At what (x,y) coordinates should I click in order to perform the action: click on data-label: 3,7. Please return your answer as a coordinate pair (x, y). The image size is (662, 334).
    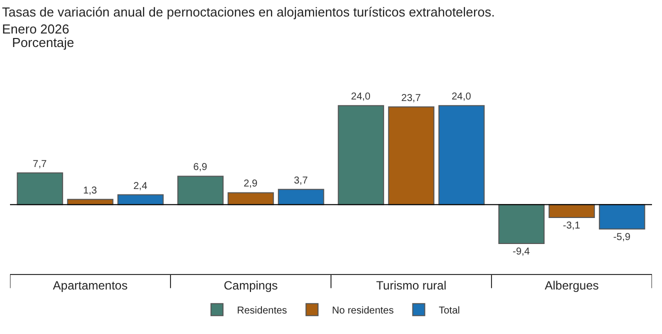
    Looking at the image, I should click on (301, 180).